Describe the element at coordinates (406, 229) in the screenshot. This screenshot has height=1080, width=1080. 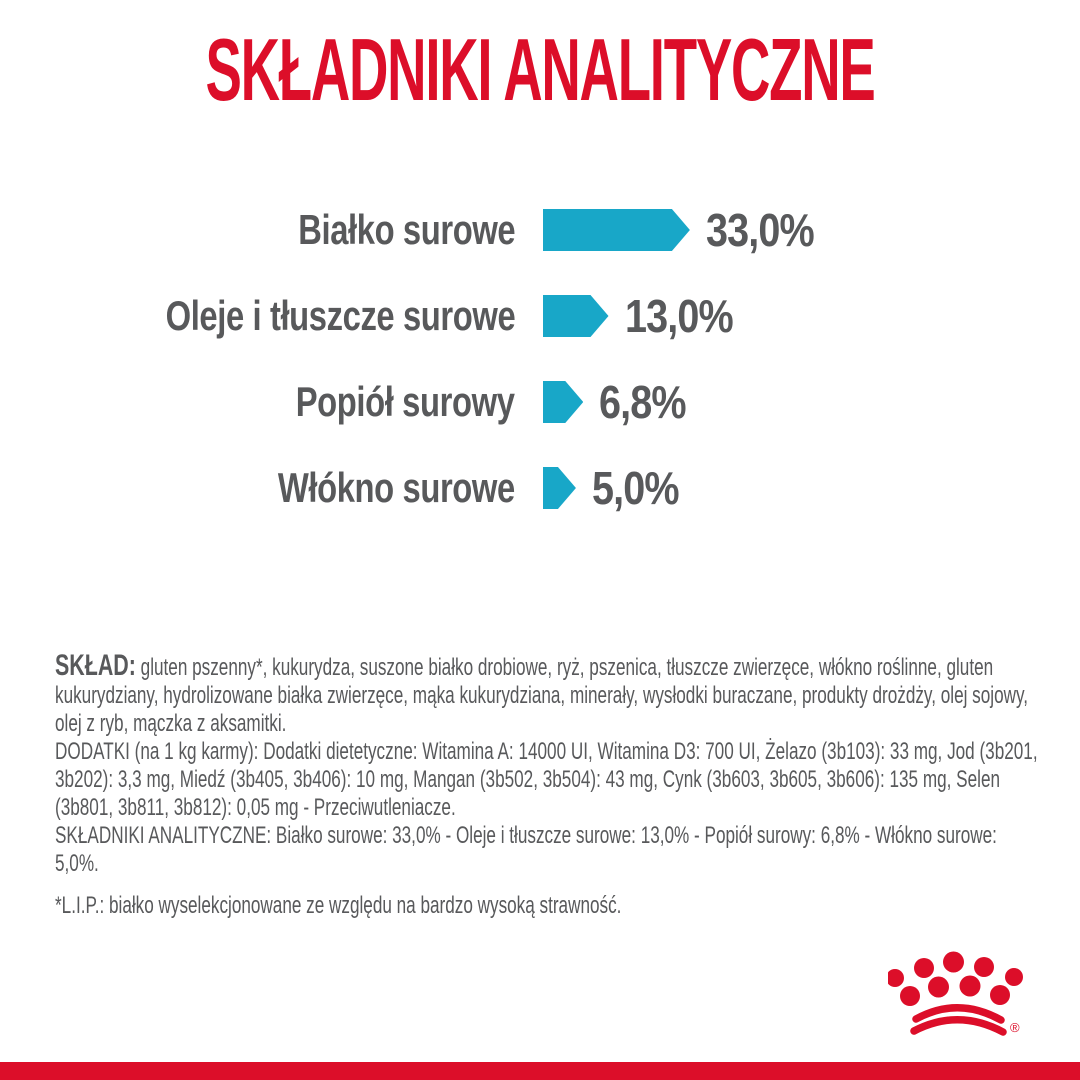
I see `row-label: Białko surowe` at that location.